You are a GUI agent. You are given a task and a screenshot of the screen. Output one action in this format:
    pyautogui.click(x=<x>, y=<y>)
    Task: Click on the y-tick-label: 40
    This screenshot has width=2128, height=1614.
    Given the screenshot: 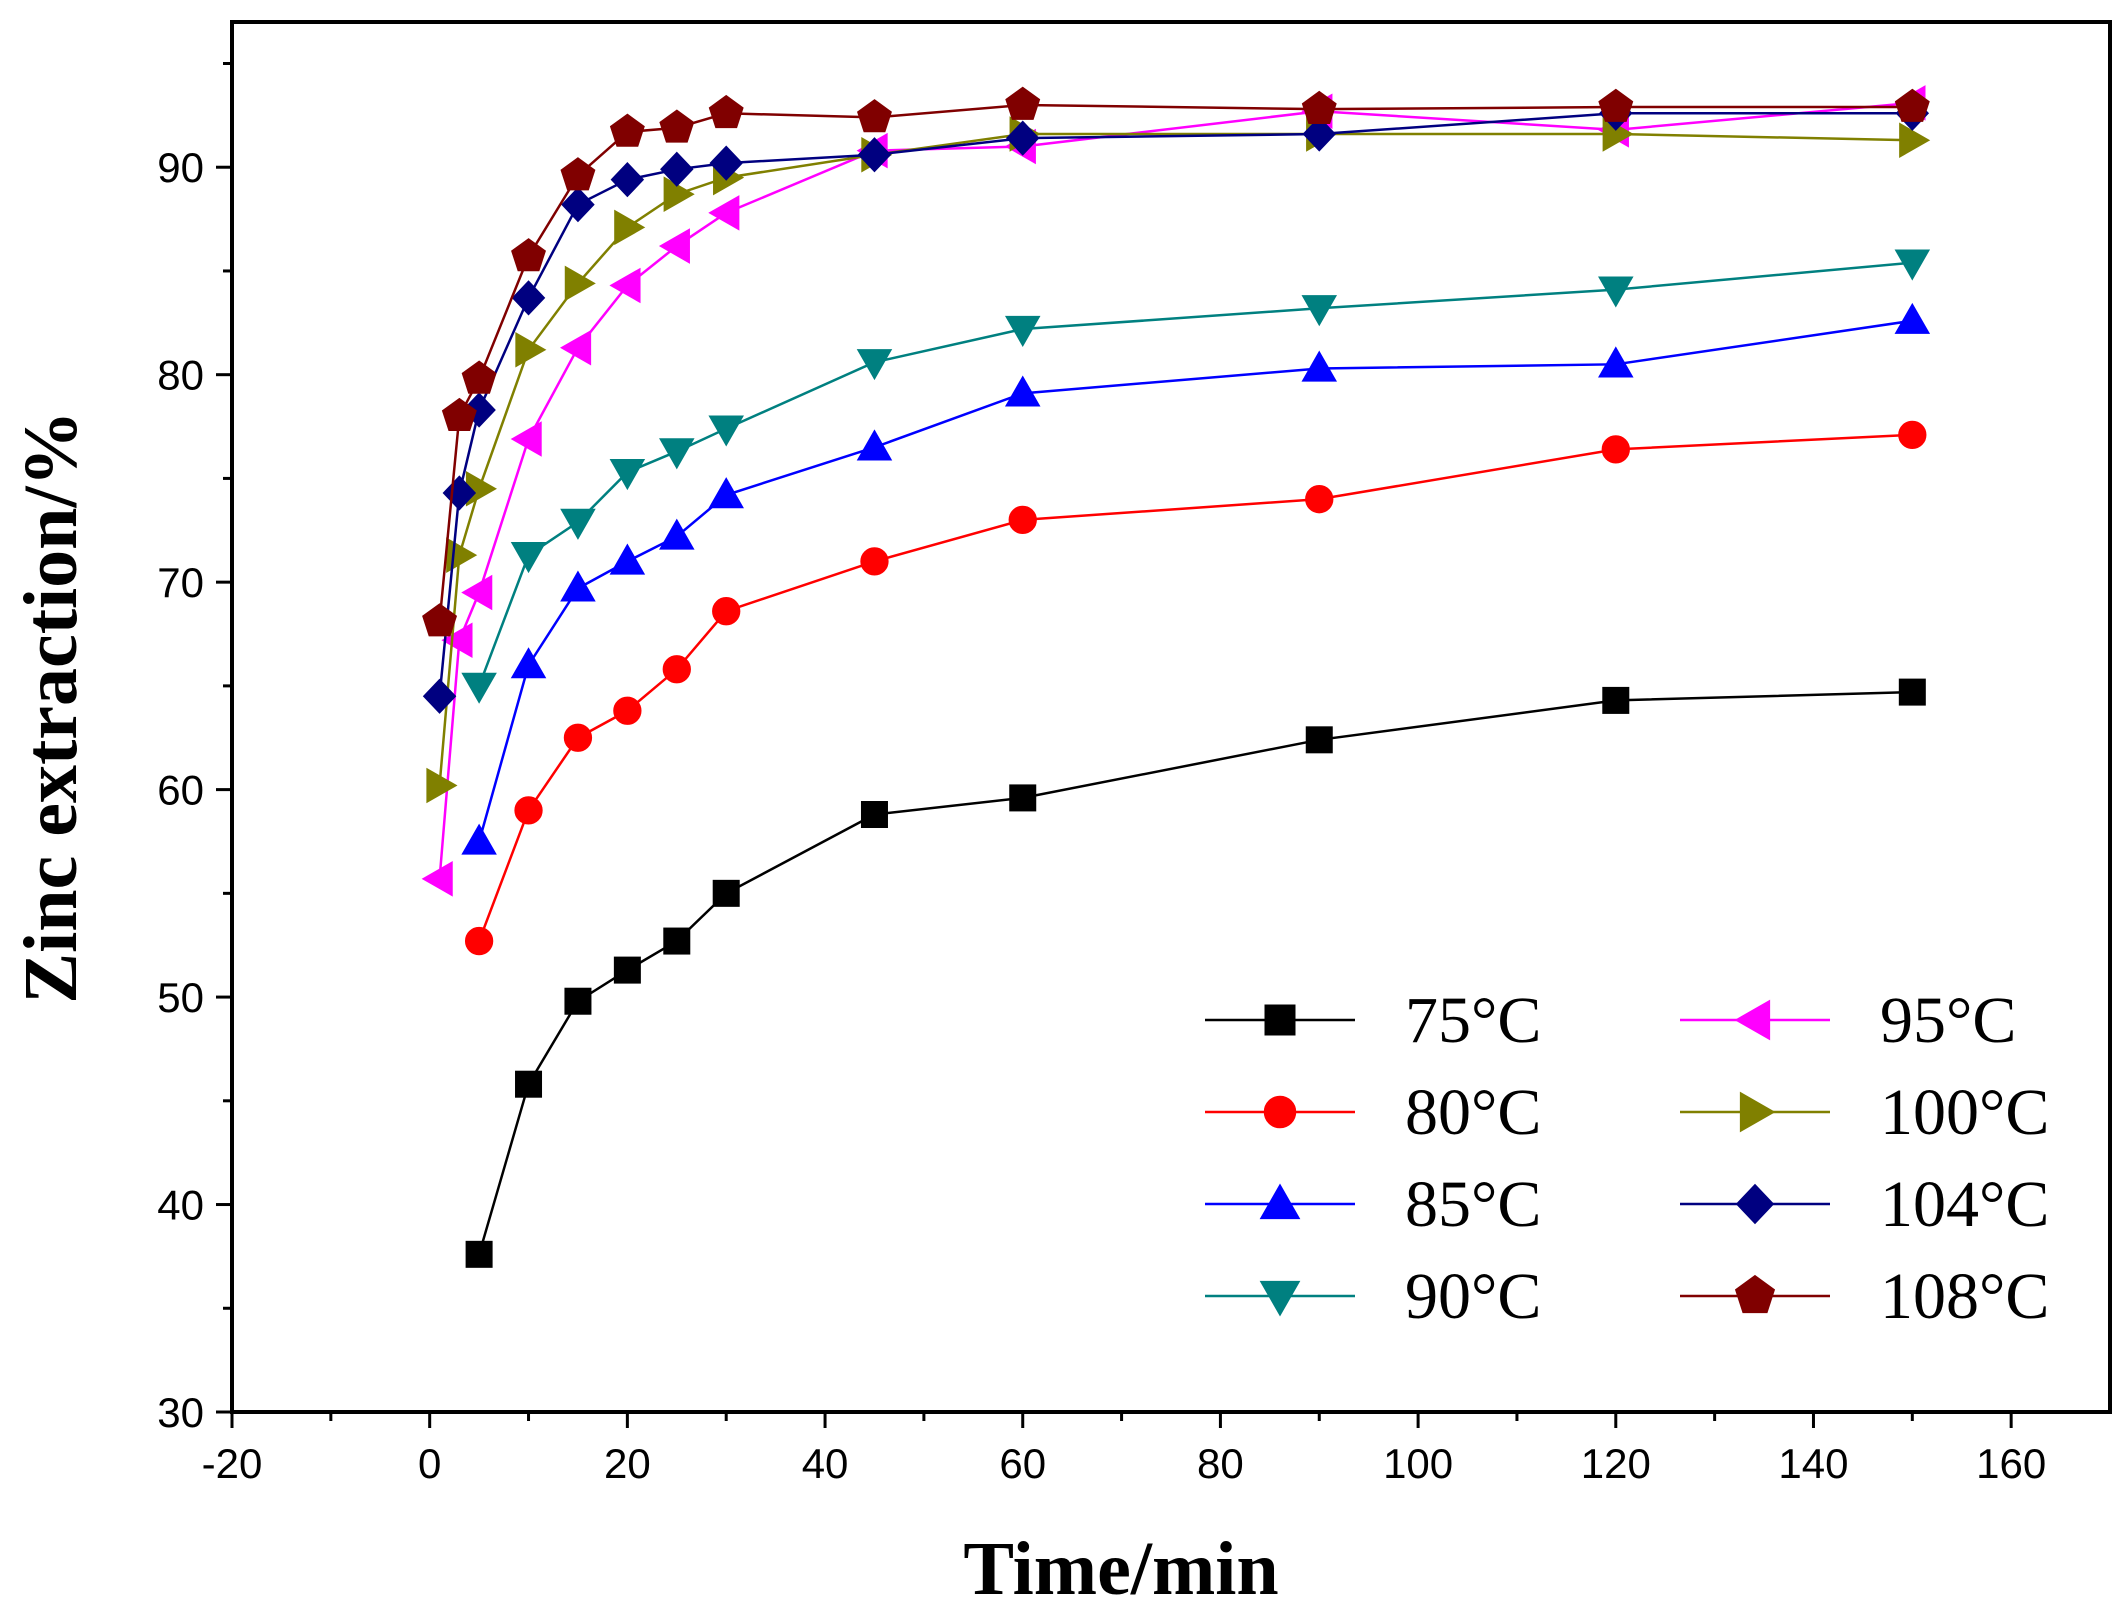 What is the action you would take?
    pyautogui.click(x=180, y=1205)
    